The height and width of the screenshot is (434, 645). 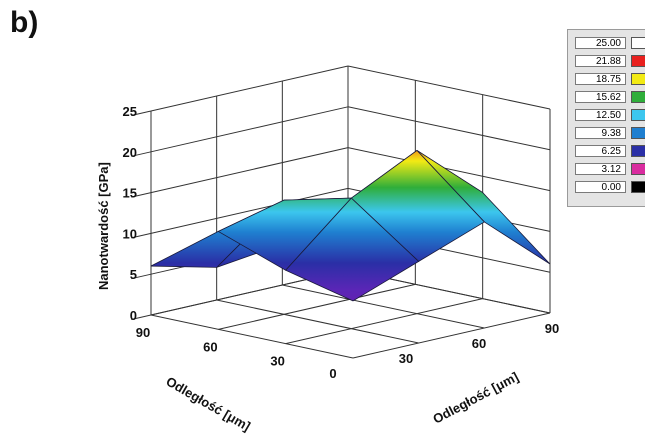 What do you see at coordinates (208, 404) in the screenshot?
I see `x-axis-title: Odległość [μm]` at bounding box center [208, 404].